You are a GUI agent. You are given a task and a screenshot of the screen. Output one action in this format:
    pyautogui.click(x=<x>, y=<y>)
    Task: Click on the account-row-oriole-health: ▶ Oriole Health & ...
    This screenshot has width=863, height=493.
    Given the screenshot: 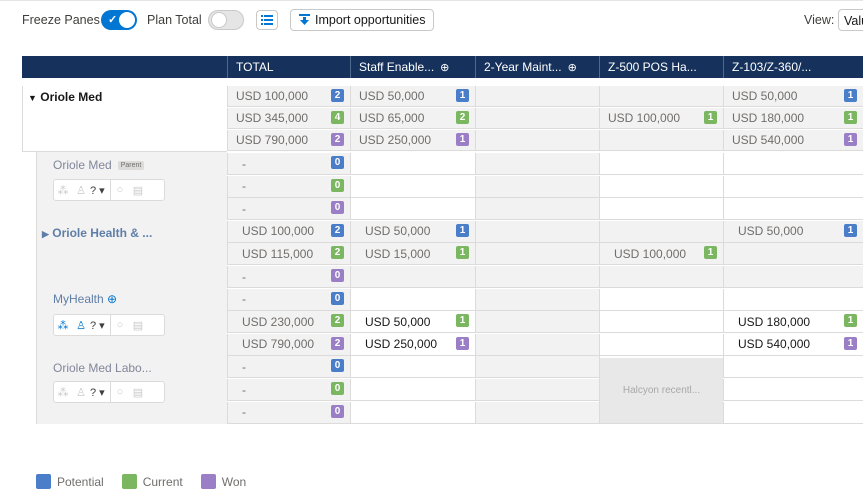 What is the action you would take?
    pyautogui.click(x=97, y=233)
    